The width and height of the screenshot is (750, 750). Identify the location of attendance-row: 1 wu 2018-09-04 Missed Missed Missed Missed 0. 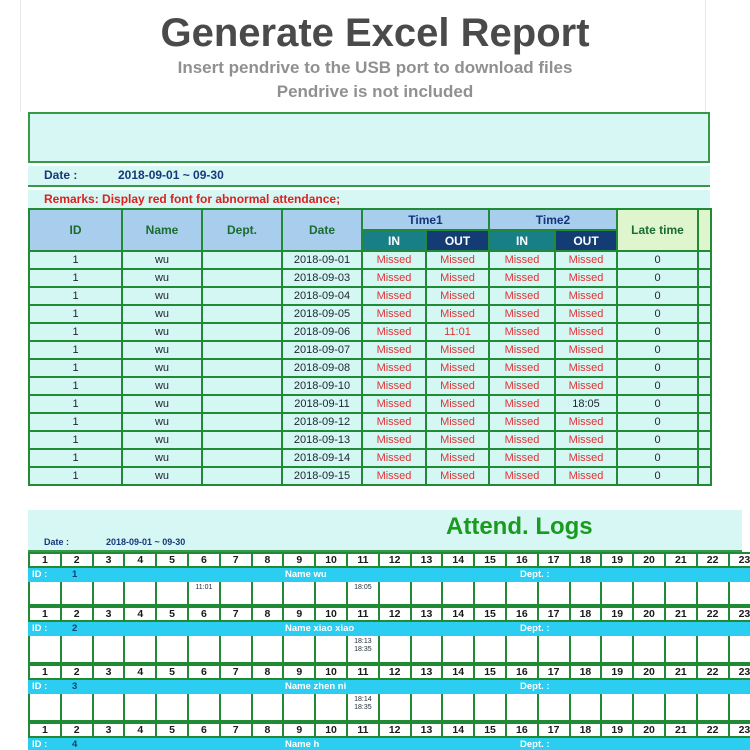
(370, 296).